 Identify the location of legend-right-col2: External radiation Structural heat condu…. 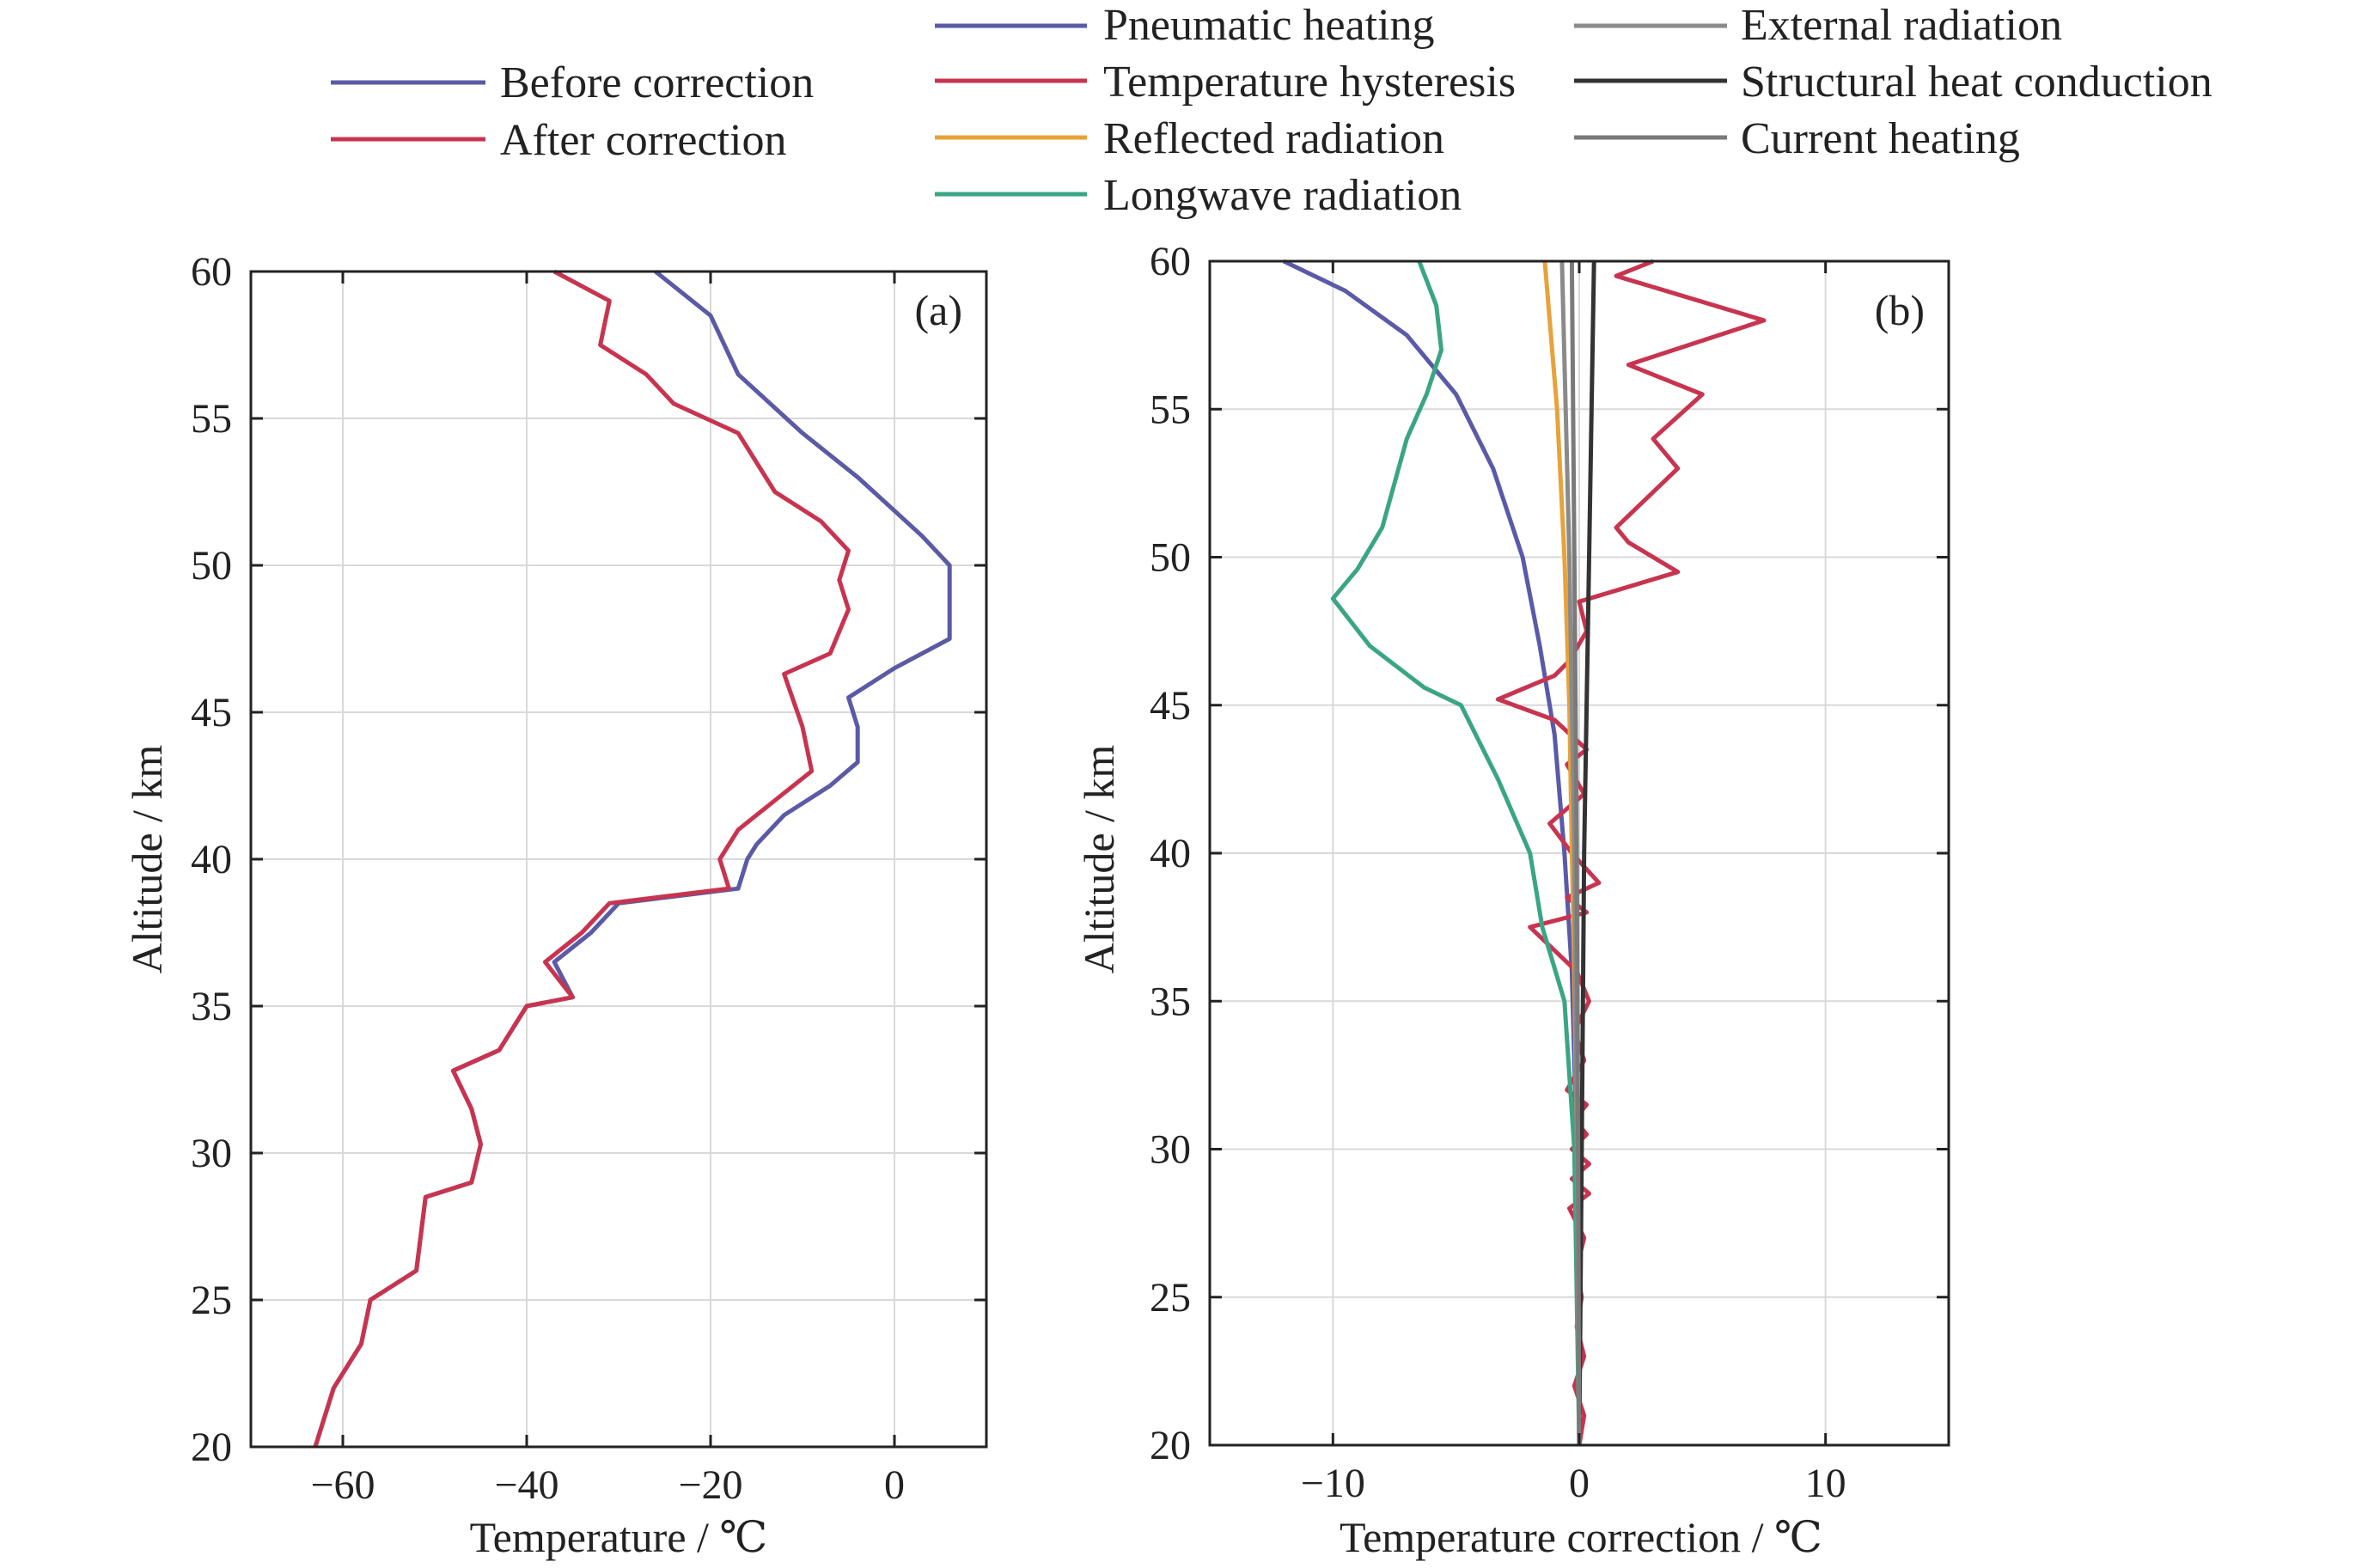
(1893, 82).